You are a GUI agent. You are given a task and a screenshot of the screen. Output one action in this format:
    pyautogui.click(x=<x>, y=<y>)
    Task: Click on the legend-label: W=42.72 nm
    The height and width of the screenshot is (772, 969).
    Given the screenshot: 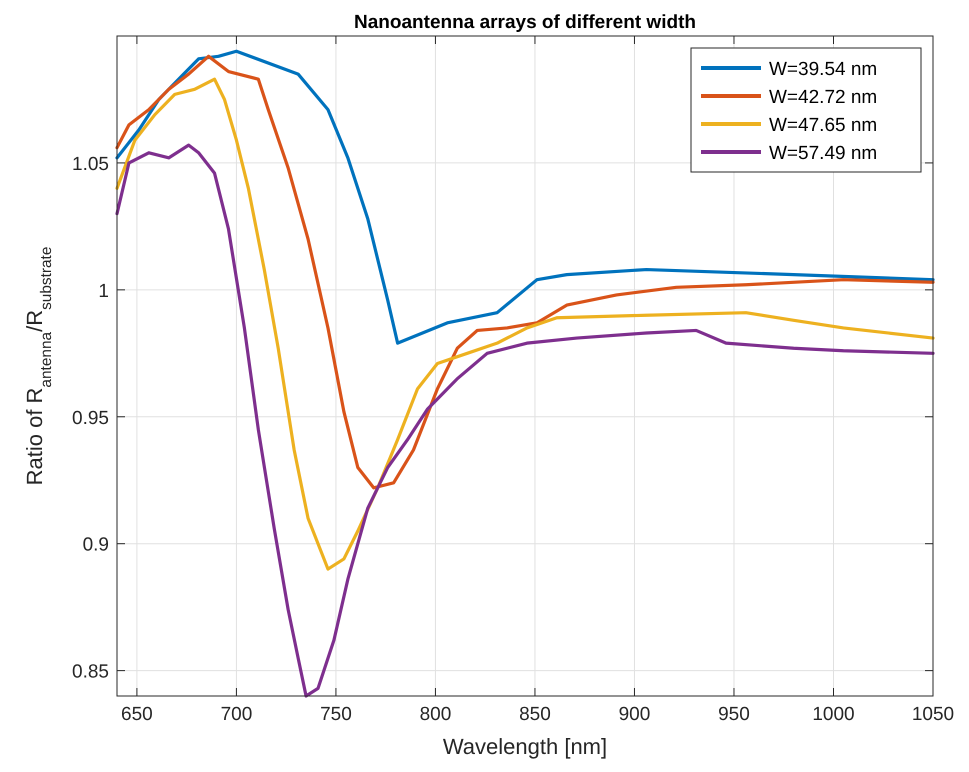 What is the action you would take?
    pyautogui.click(x=823, y=97)
    